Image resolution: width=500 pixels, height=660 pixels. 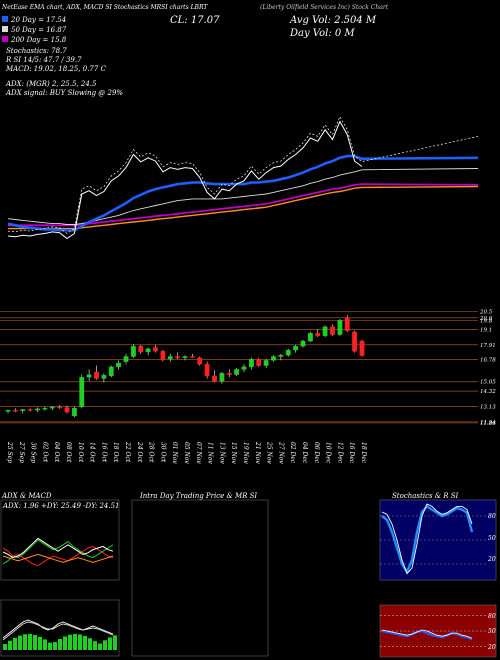 I want to click on date-tick-label: 18 Dec, so click(x=363, y=453).